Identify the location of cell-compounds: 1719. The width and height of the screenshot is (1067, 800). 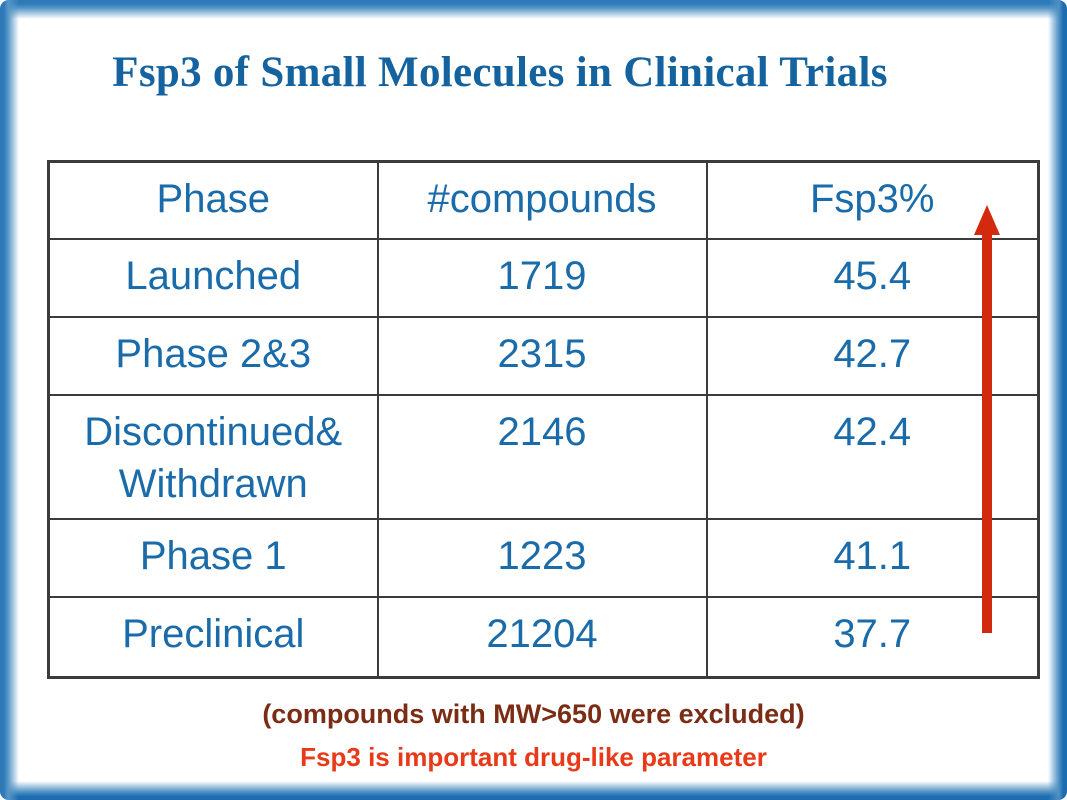
(542, 277).